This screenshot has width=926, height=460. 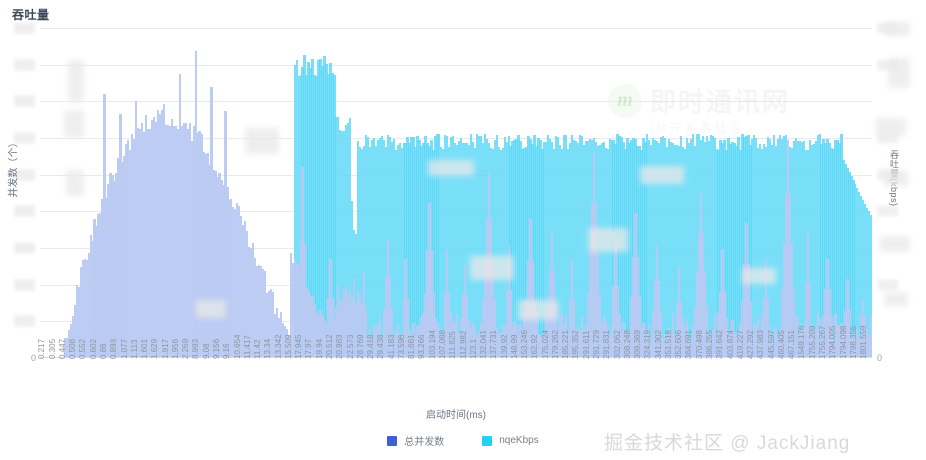 What do you see at coordinates (237, 346) in the screenshot?
I see `x-axis-tick-label: 10.654` at bounding box center [237, 346].